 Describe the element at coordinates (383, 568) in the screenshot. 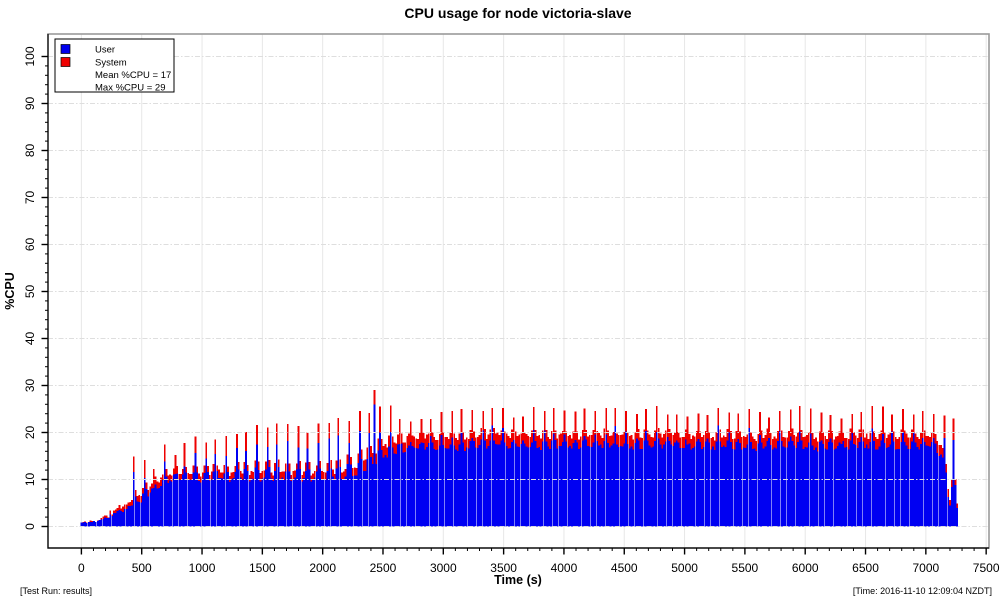

I see `x-tick-label: 2500` at that location.